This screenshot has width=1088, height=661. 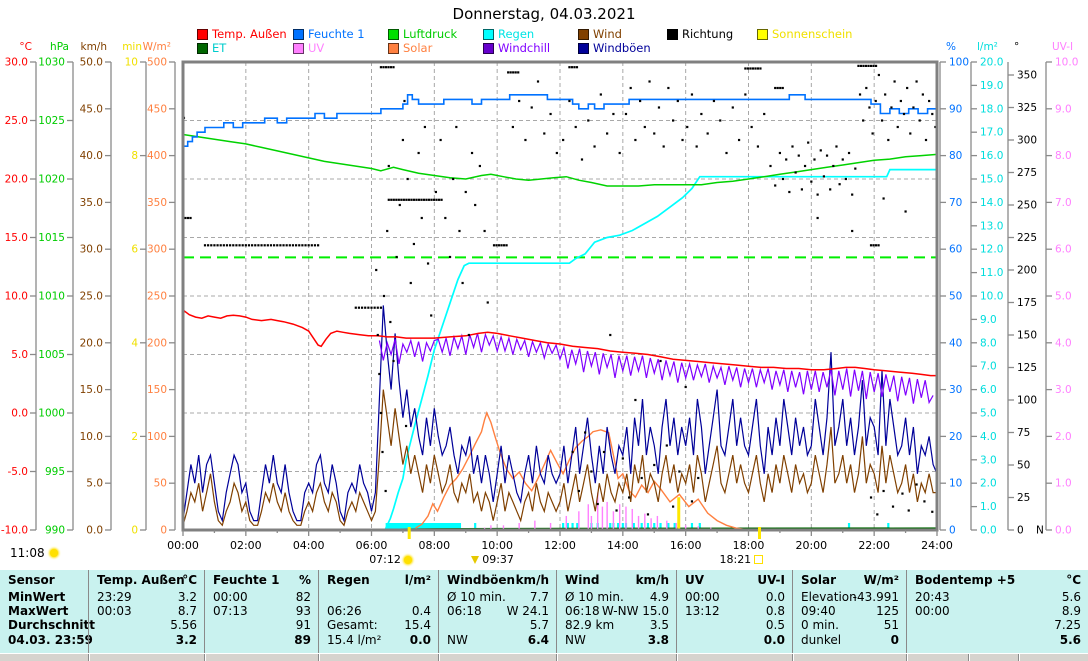 What do you see at coordinates (16, 121) in the screenshot?
I see `svg-text: 25.0` at bounding box center [16, 121].